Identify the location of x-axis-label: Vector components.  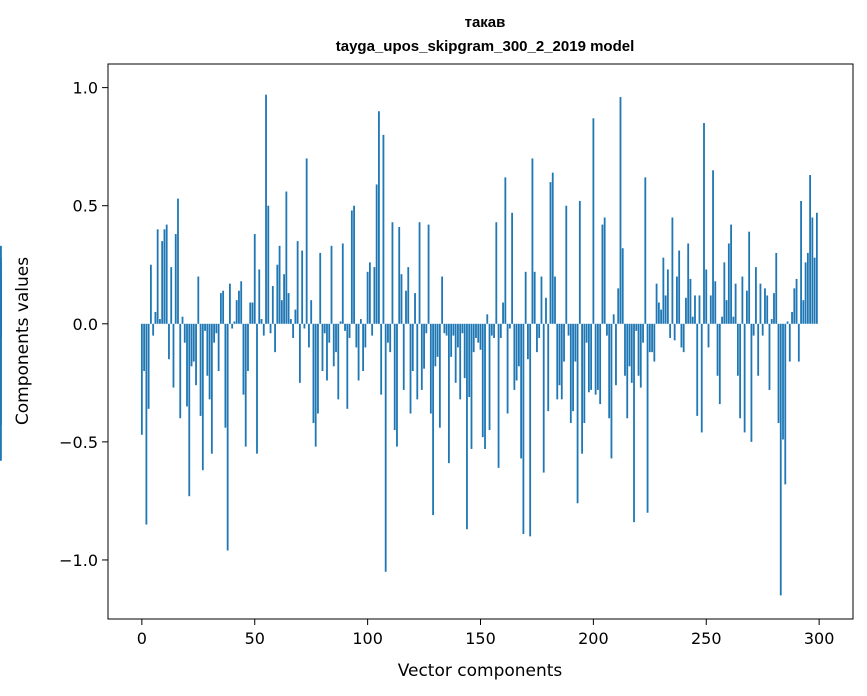
(480, 671).